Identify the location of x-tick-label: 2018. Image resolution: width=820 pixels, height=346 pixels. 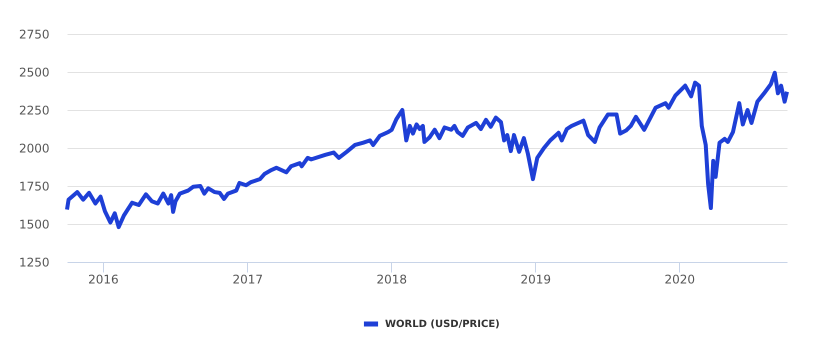
(392, 279).